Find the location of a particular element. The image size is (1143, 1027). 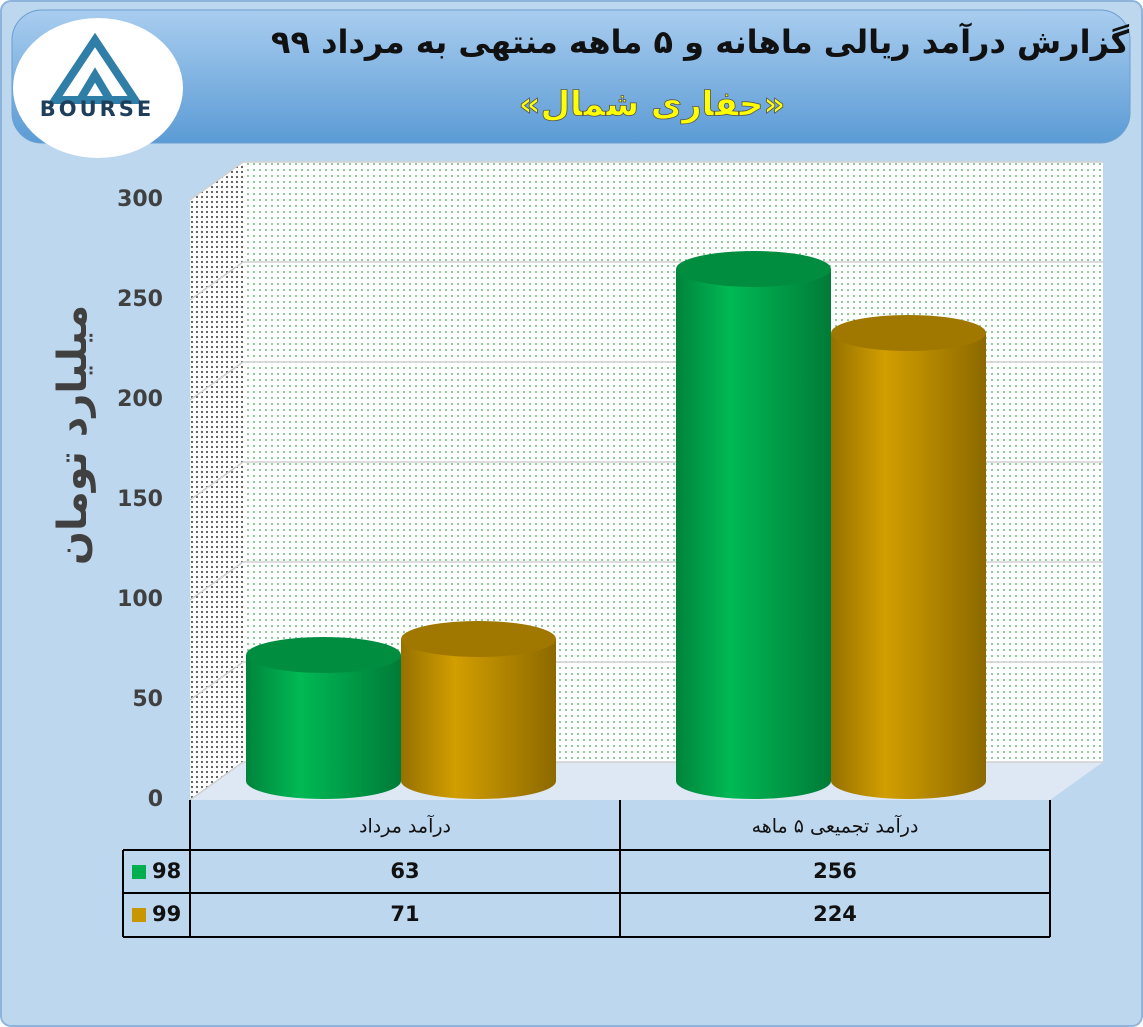

y-tick-label: 250 is located at coordinates (140, 299).